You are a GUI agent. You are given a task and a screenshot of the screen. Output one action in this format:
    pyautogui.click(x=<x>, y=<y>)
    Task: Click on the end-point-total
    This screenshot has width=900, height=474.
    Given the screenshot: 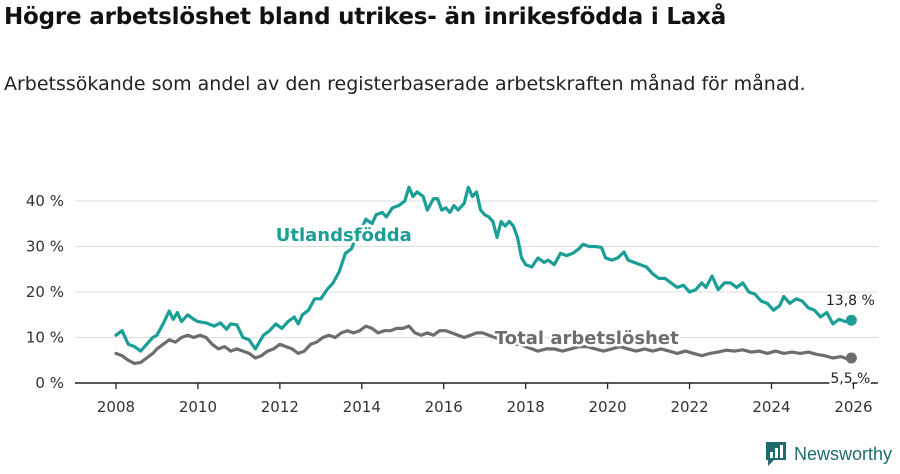 What is the action you would take?
    pyautogui.click(x=851, y=358)
    